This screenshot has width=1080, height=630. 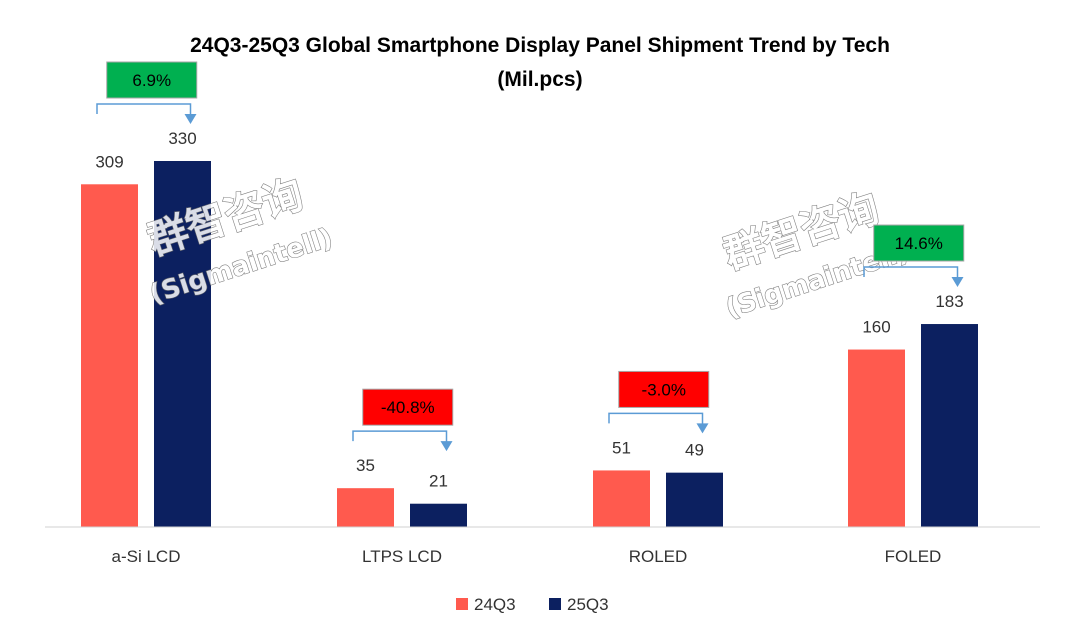 What do you see at coordinates (109, 356) in the screenshot?
I see `bar-24q3-a-si-lcd` at bounding box center [109, 356].